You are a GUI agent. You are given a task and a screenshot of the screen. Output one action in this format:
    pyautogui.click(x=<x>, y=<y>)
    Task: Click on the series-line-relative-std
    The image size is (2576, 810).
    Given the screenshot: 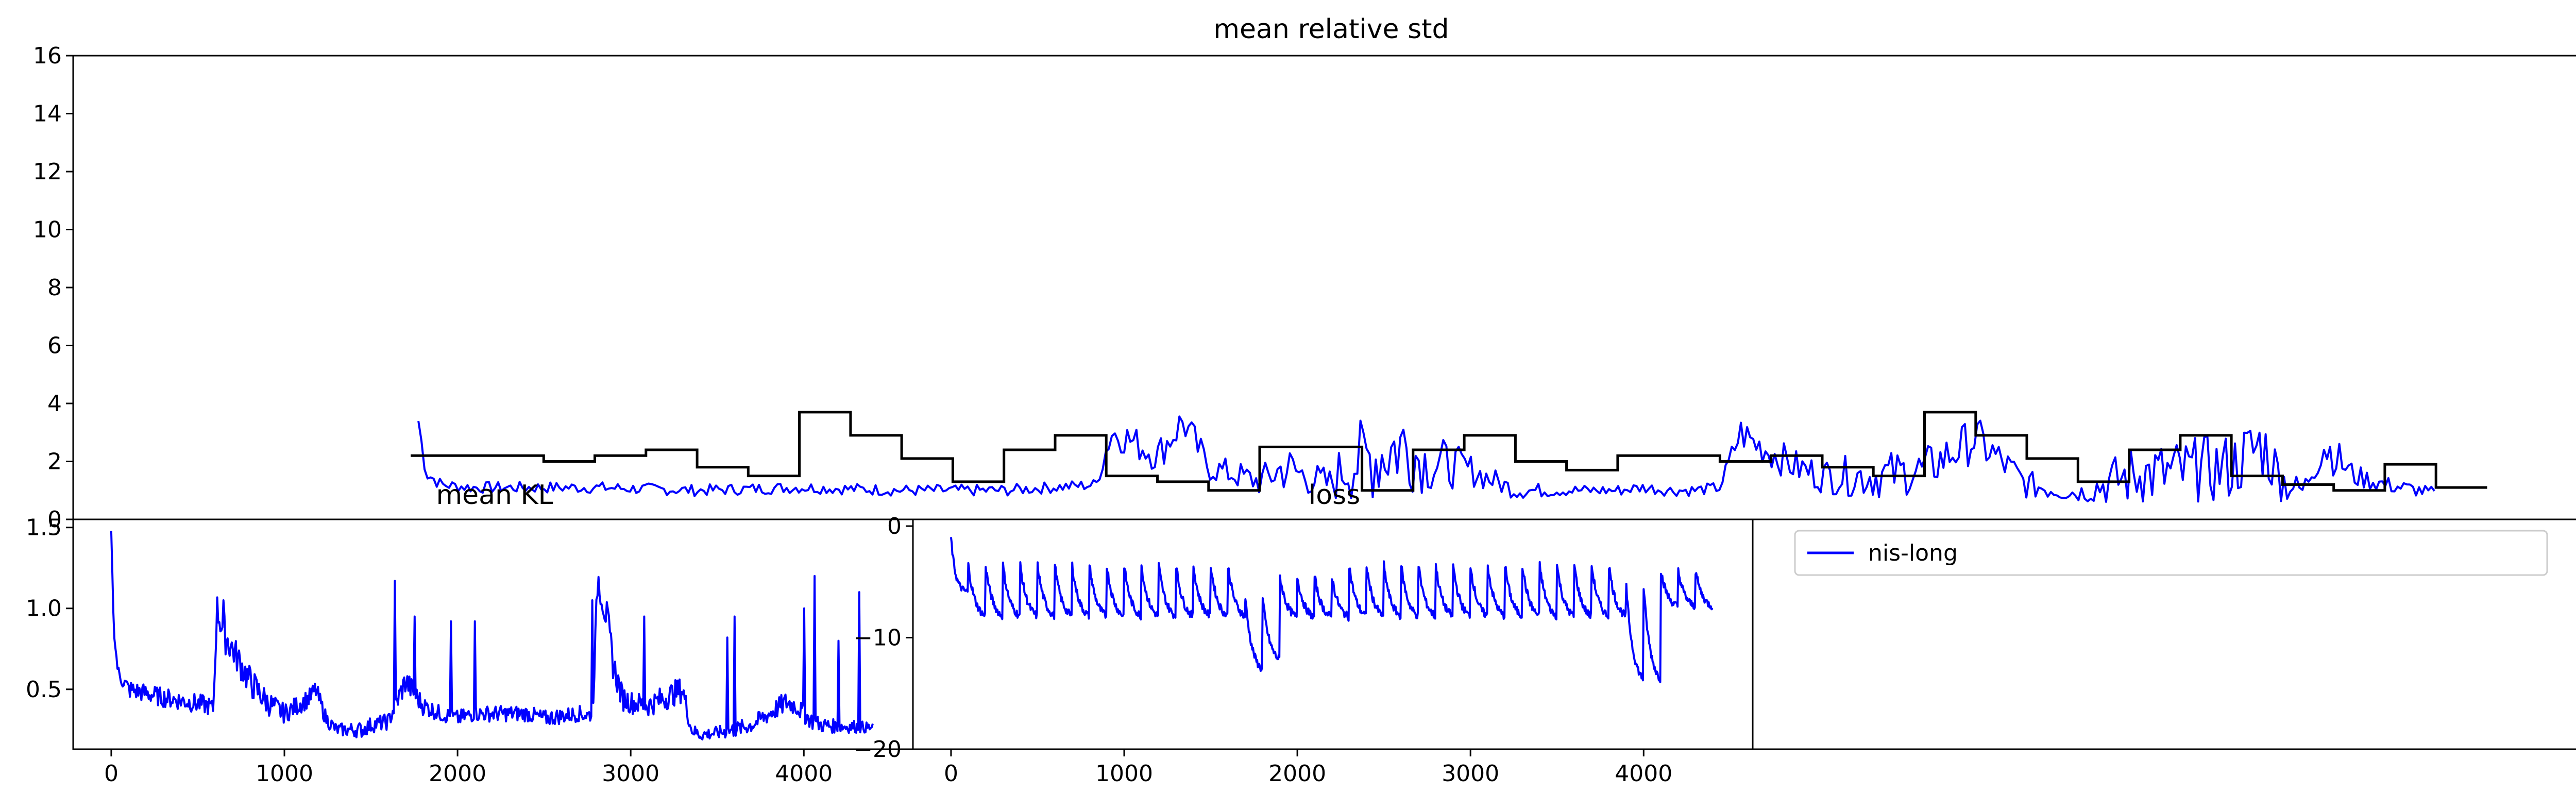 What is the action you would take?
    pyautogui.click(x=1426, y=459)
    